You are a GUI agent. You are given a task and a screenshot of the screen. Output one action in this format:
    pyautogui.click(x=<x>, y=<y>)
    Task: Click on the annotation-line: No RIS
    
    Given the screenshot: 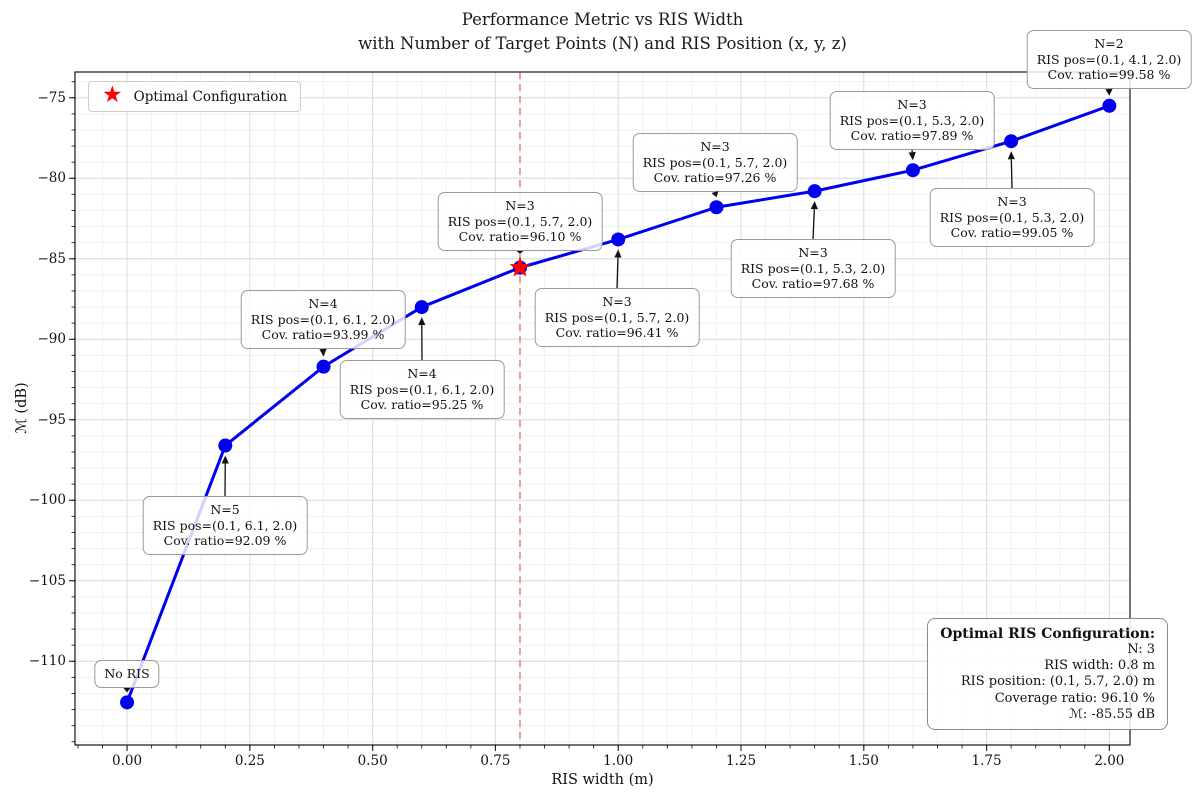 What is the action you would take?
    pyautogui.click(x=127, y=673)
    